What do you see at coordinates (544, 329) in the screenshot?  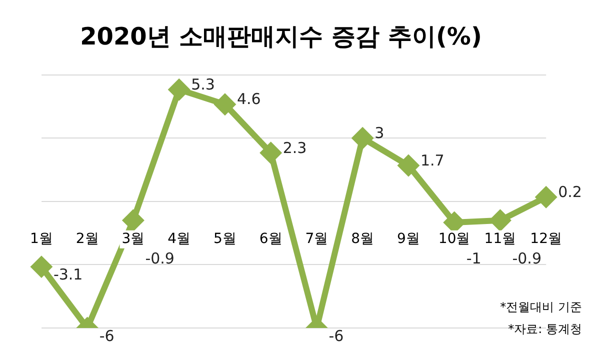 I see `annotation: *자료: 통계청` at bounding box center [544, 329].